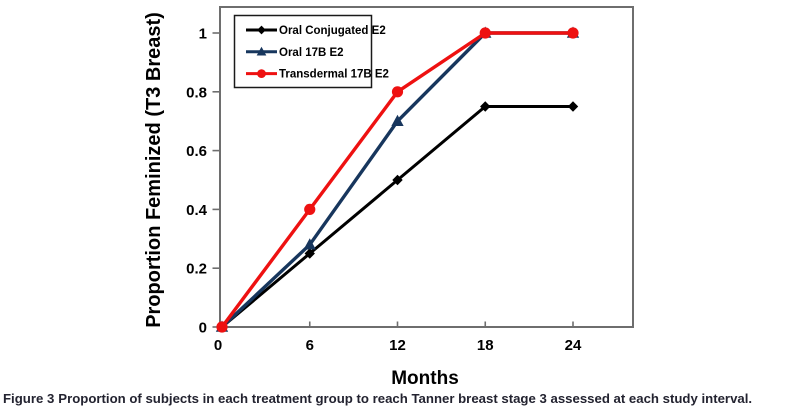 This screenshot has height=414, width=795. What do you see at coordinates (196, 269) in the screenshot?
I see `y-axis-tick-label: 0.2` at bounding box center [196, 269].